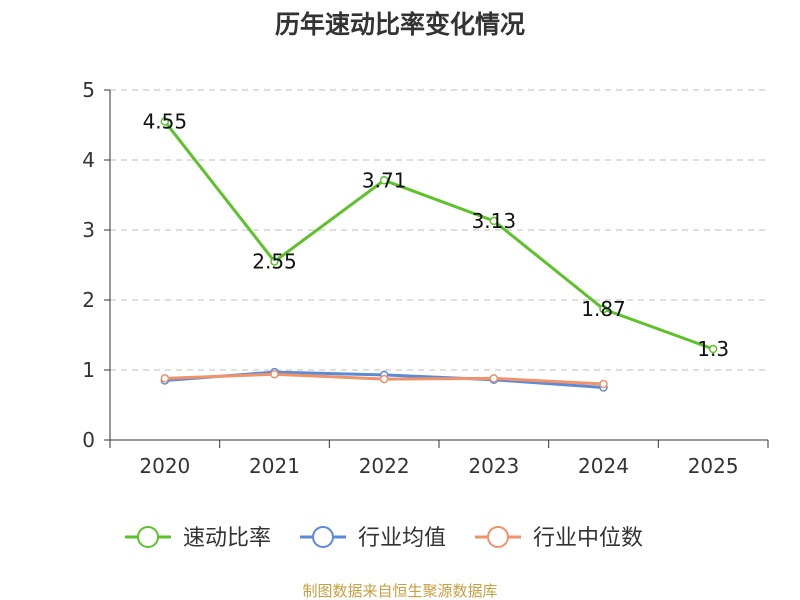 Image resolution: width=800 pixels, height=600 pixels. I want to click on data-label: 3.71, so click(384, 180).